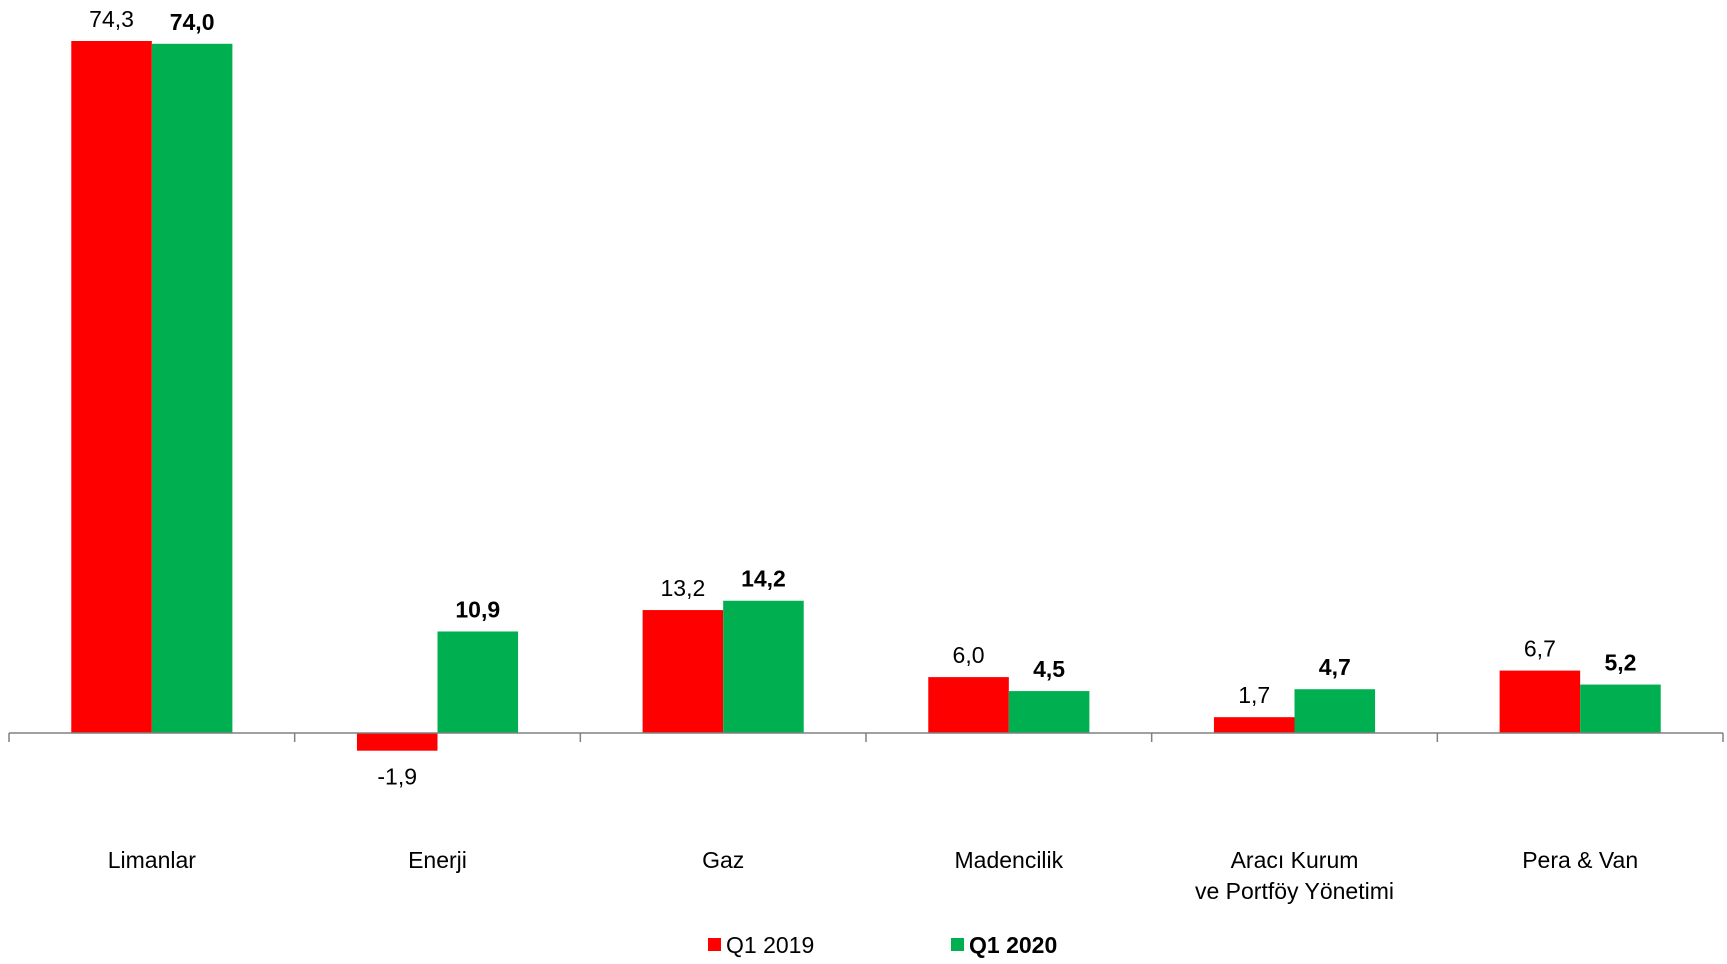 This screenshot has width=1727, height=964. What do you see at coordinates (397, 777) in the screenshot?
I see `data-label: -1,9` at bounding box center [397, 777].